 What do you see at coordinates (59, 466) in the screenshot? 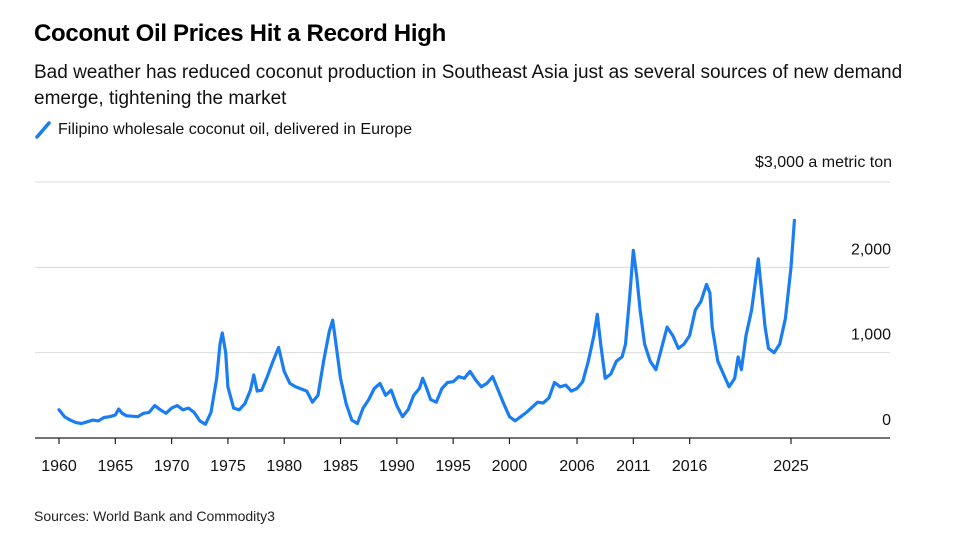
I see `x-tick-label: 1960` at bounding box center [59, 466].